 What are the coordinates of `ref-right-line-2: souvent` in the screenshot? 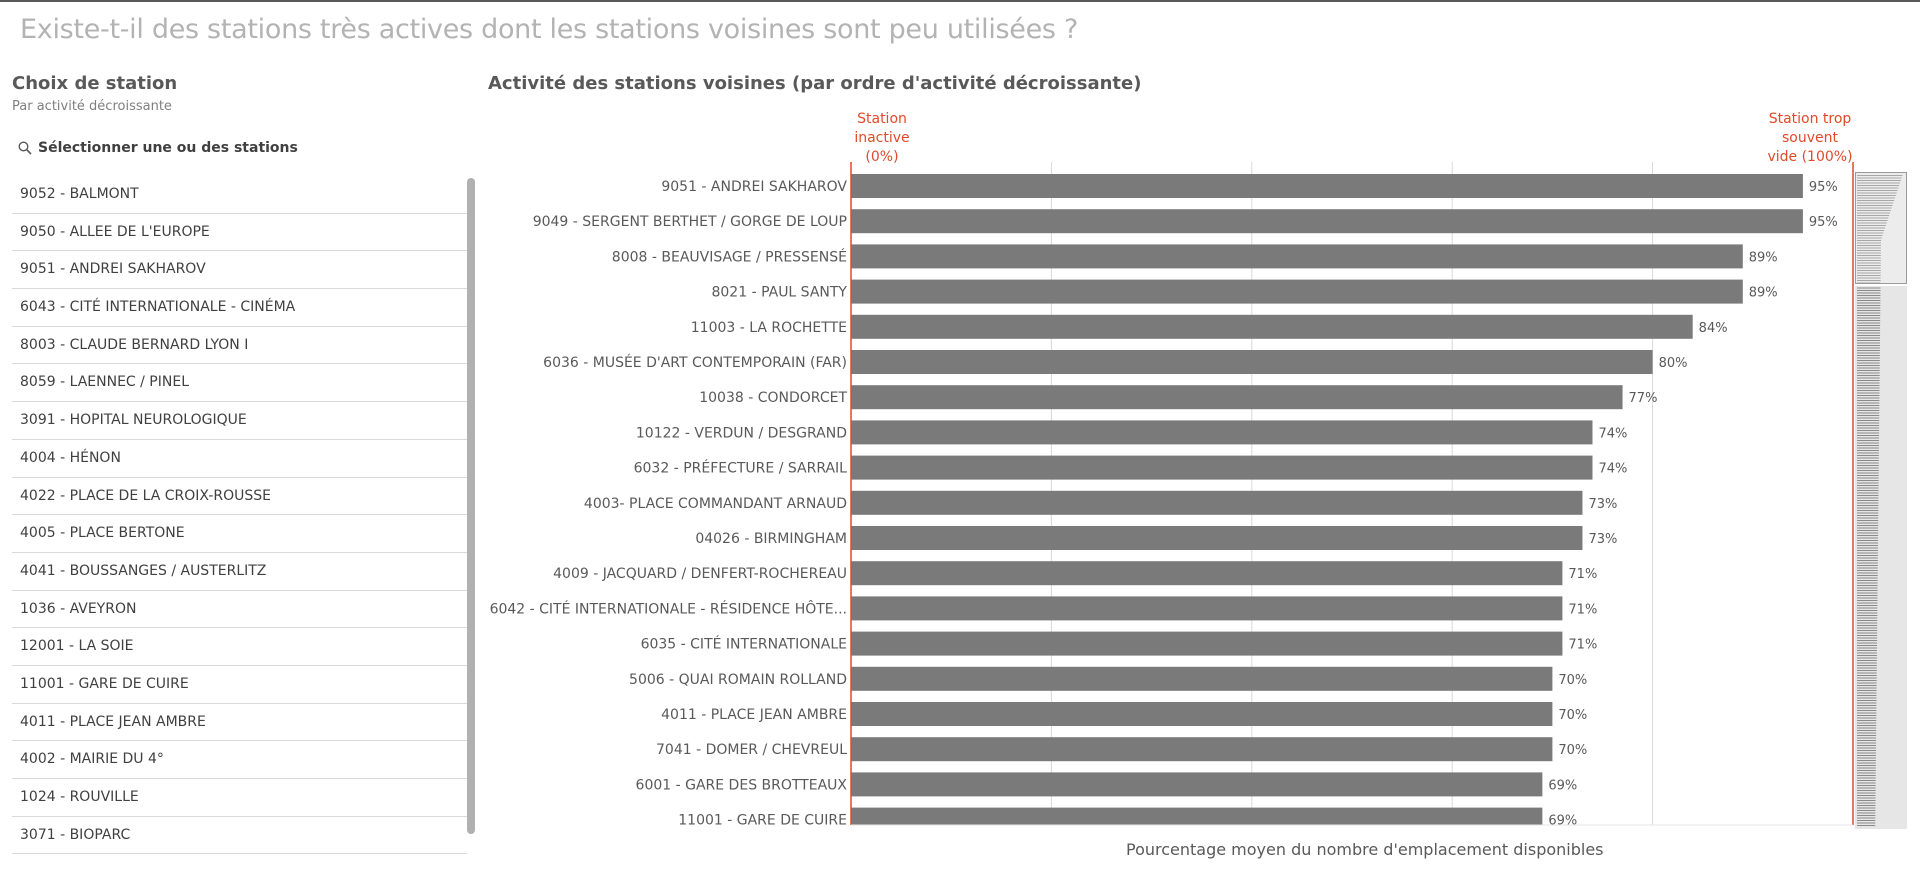 It's located at (1810, 138).